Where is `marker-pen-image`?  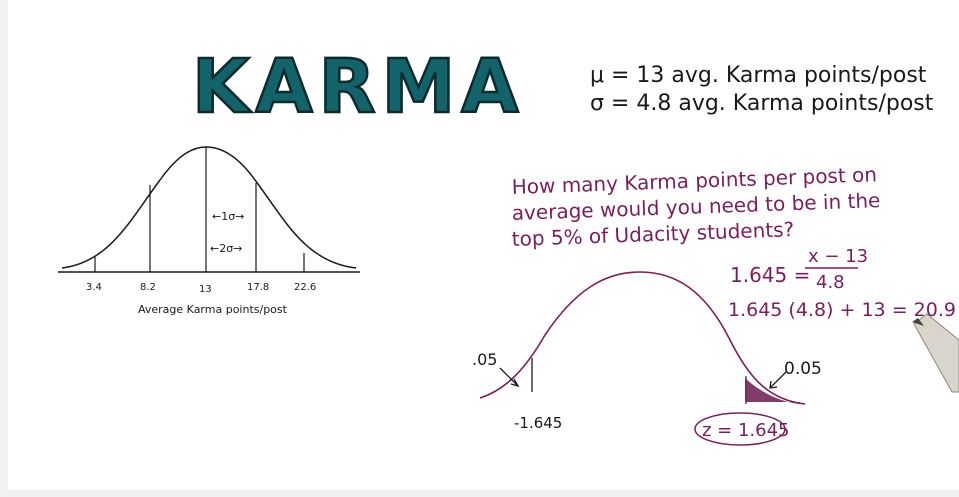 marker-pen-image is located at coordinates (935, 353).